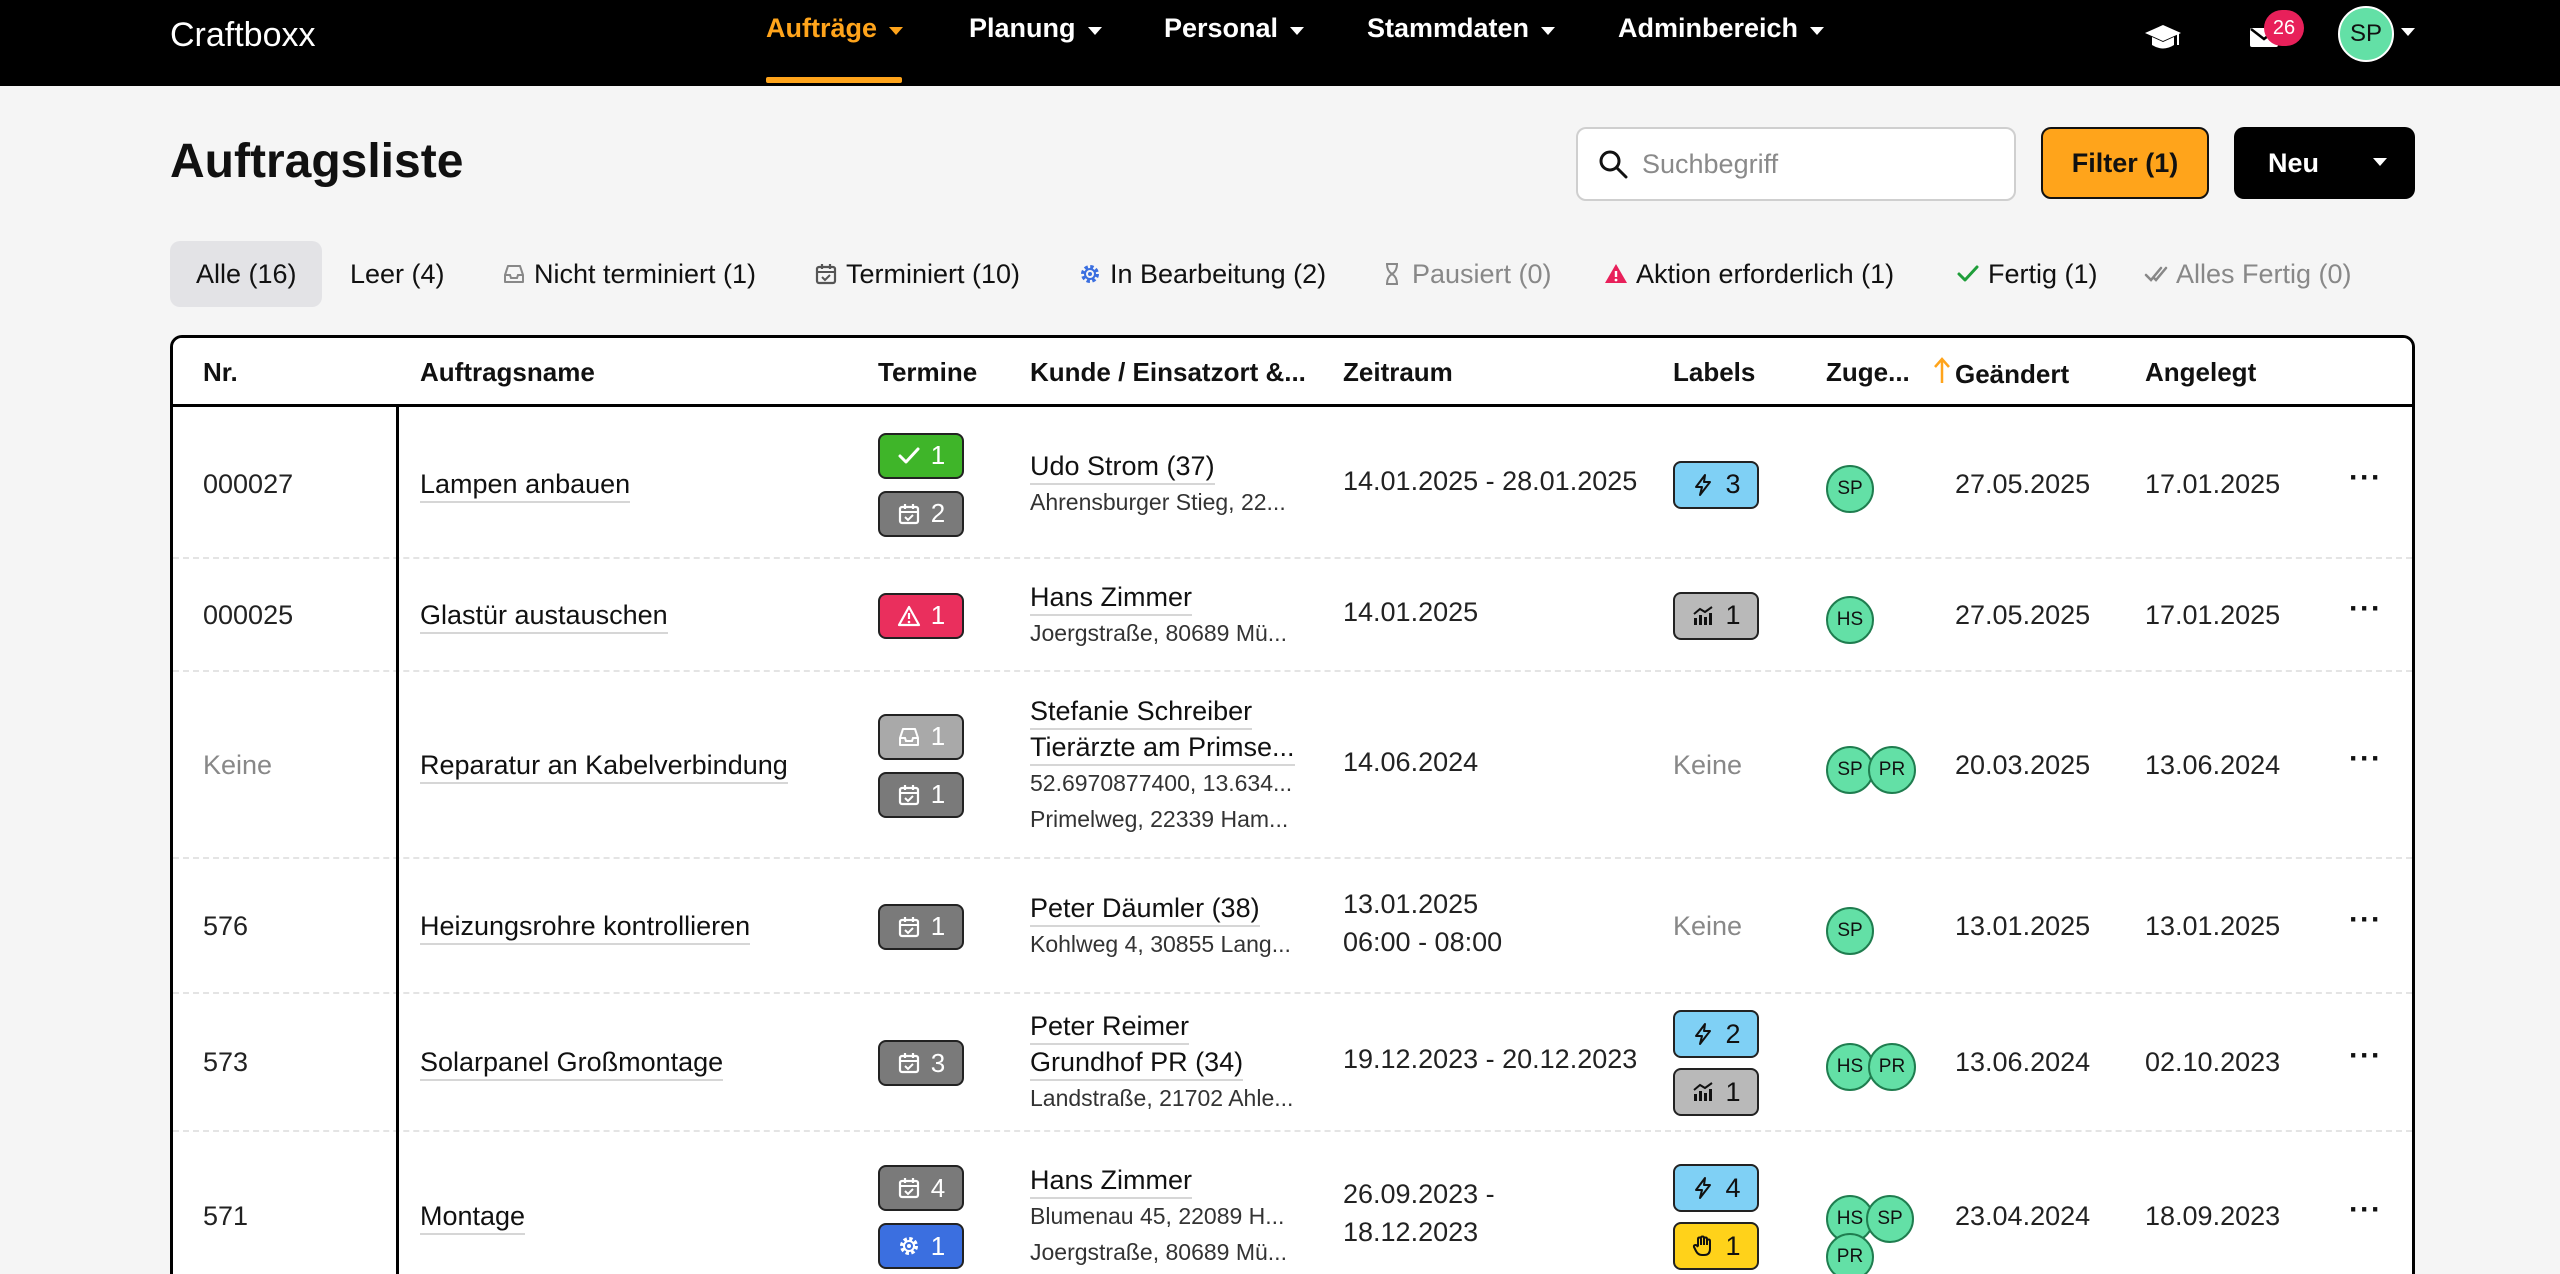 This screenshot has height=1274, width=2560. Describe the element at coordinates (2163, 38) in the screenshot. I see `graduation-cap-icon` at that location.